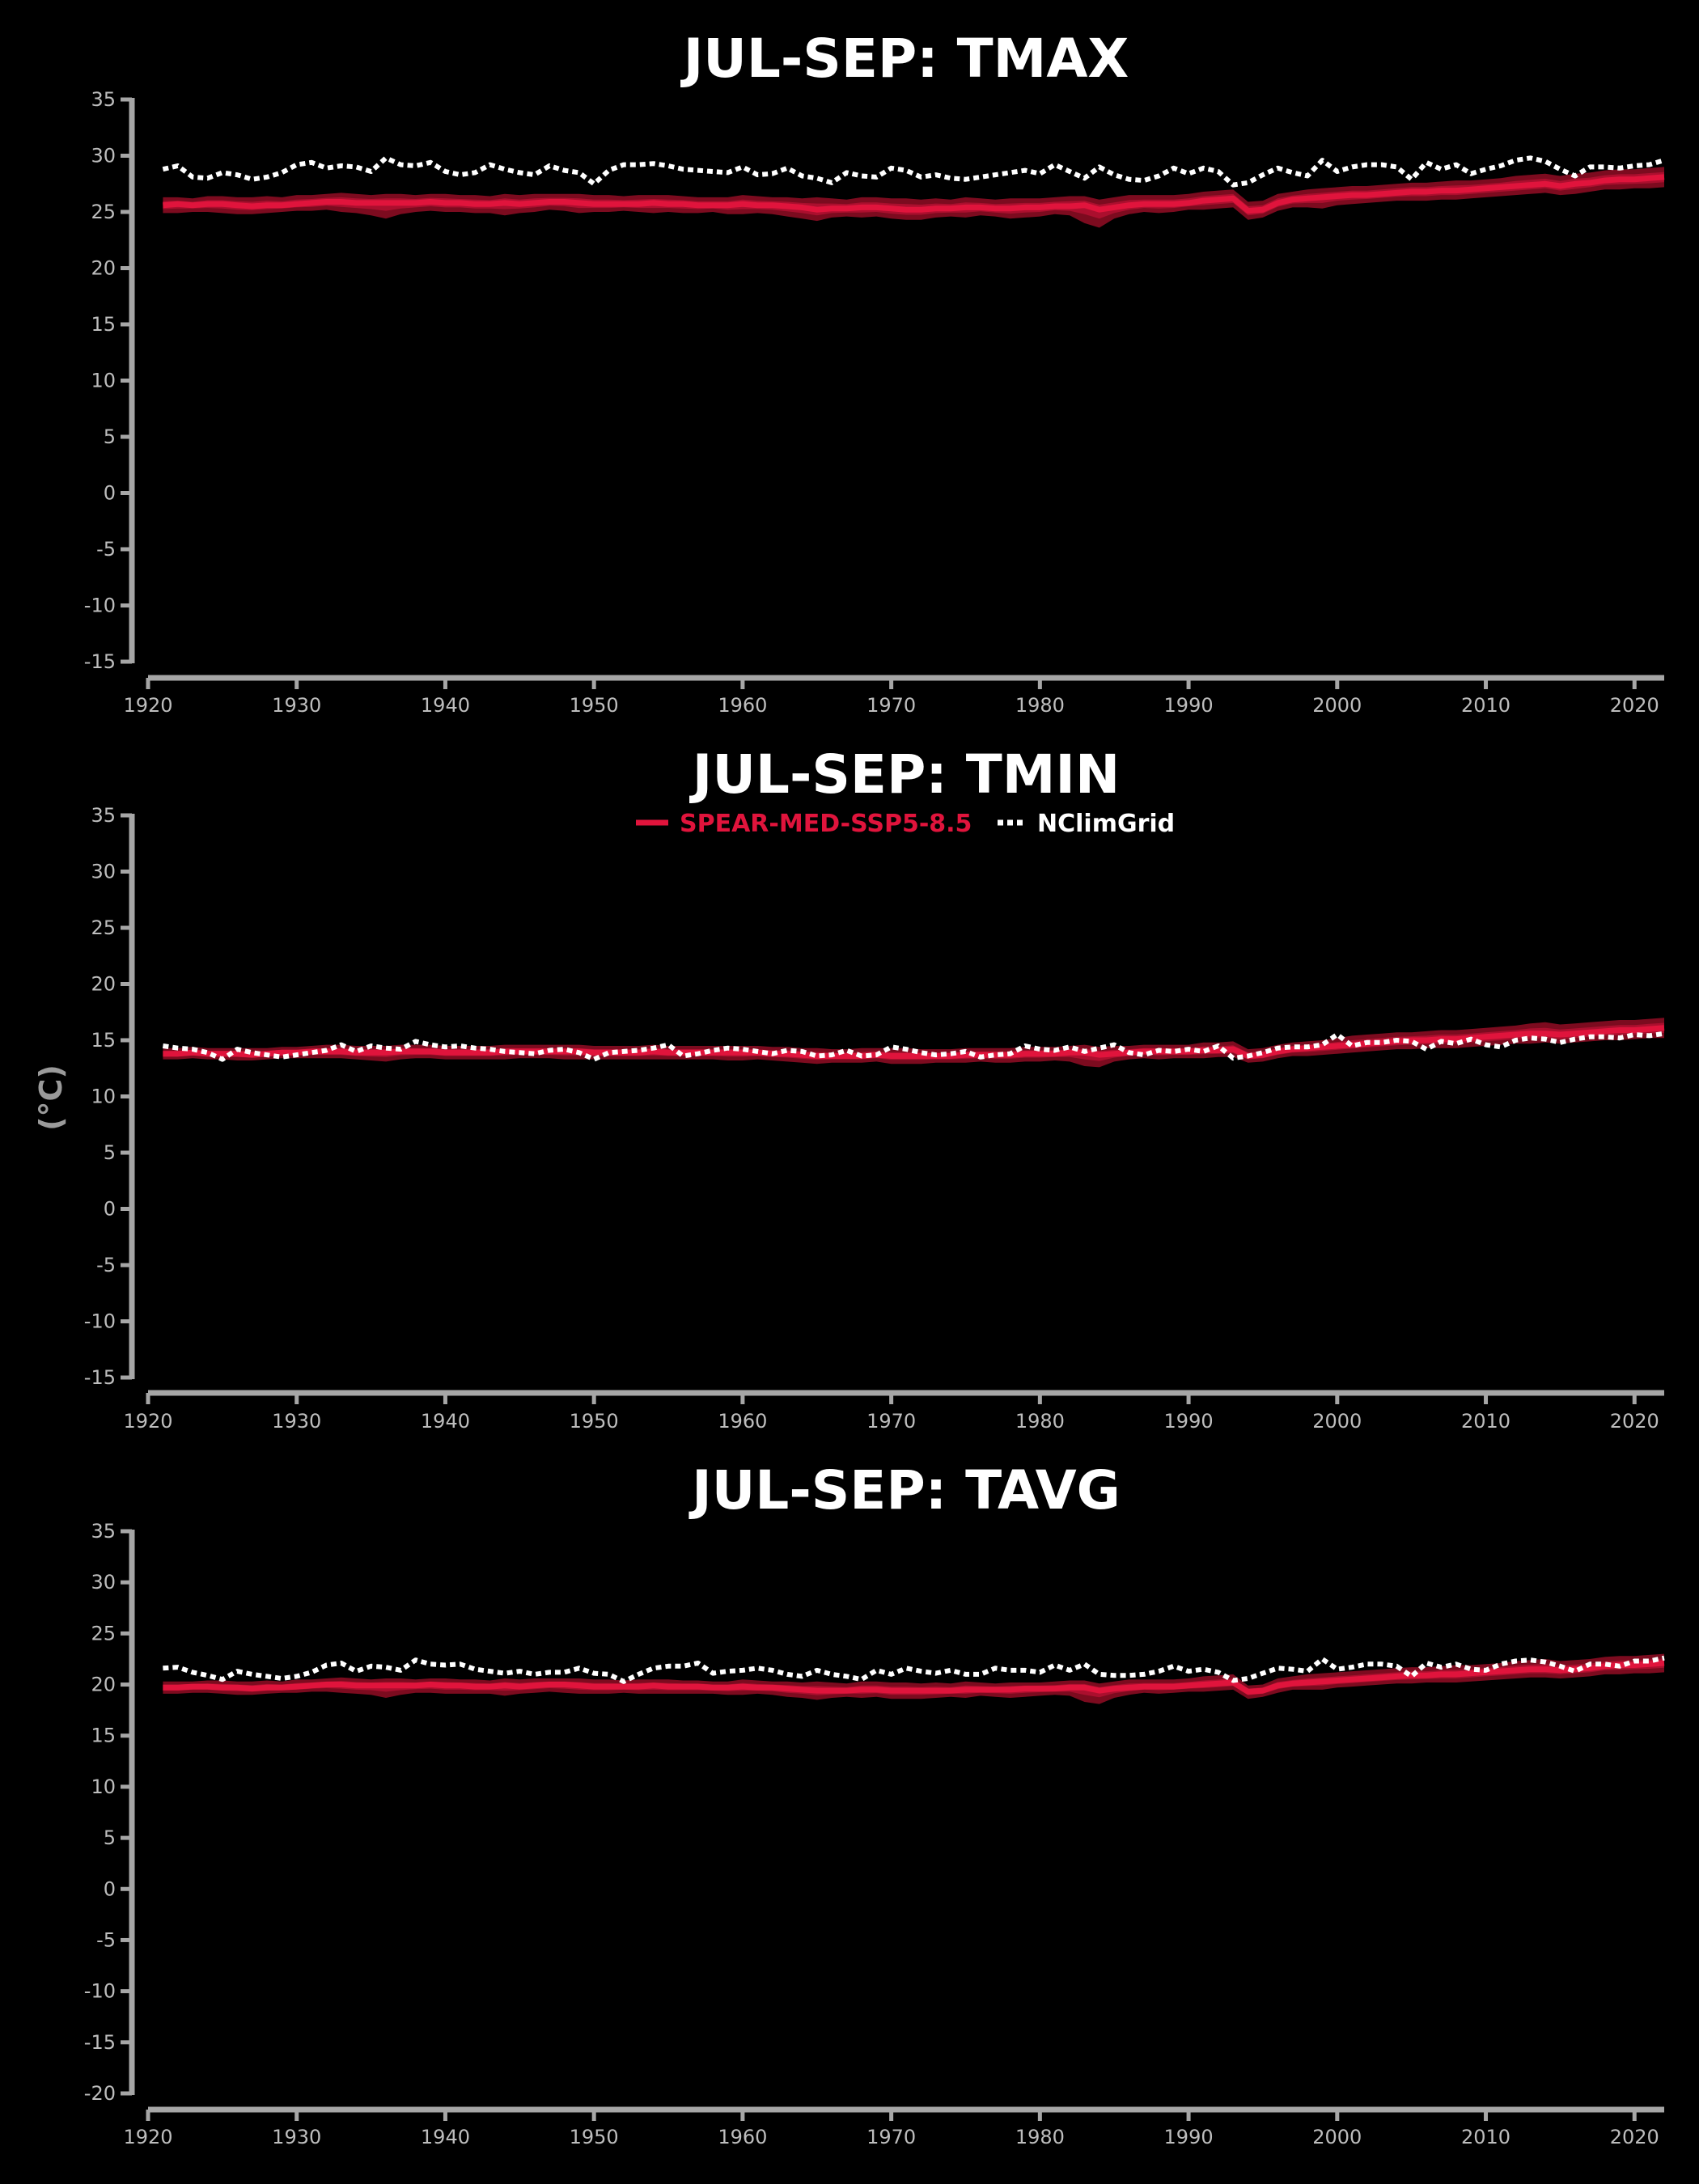  I want to click on obs-line-tmax, so click(913, 171).